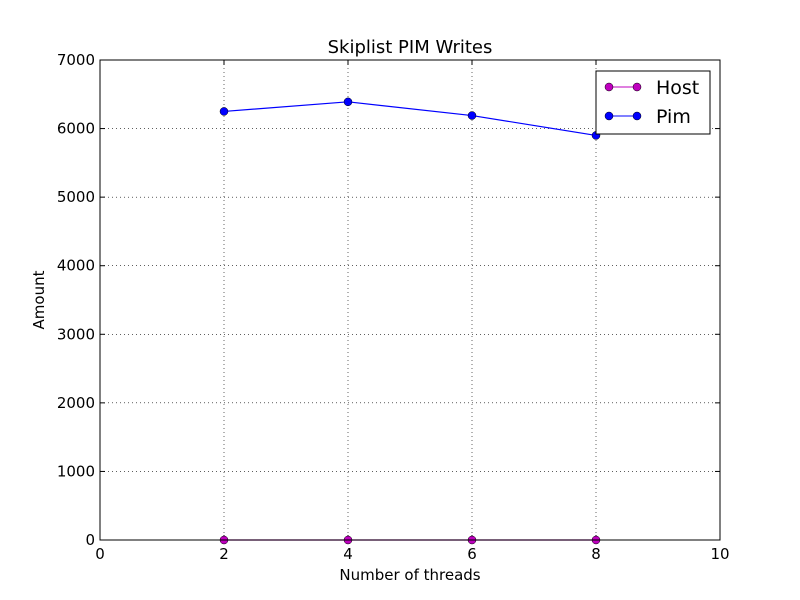 The image size is (800, 600). I want to click on y-tick-label: 5000, so click(76, 197).